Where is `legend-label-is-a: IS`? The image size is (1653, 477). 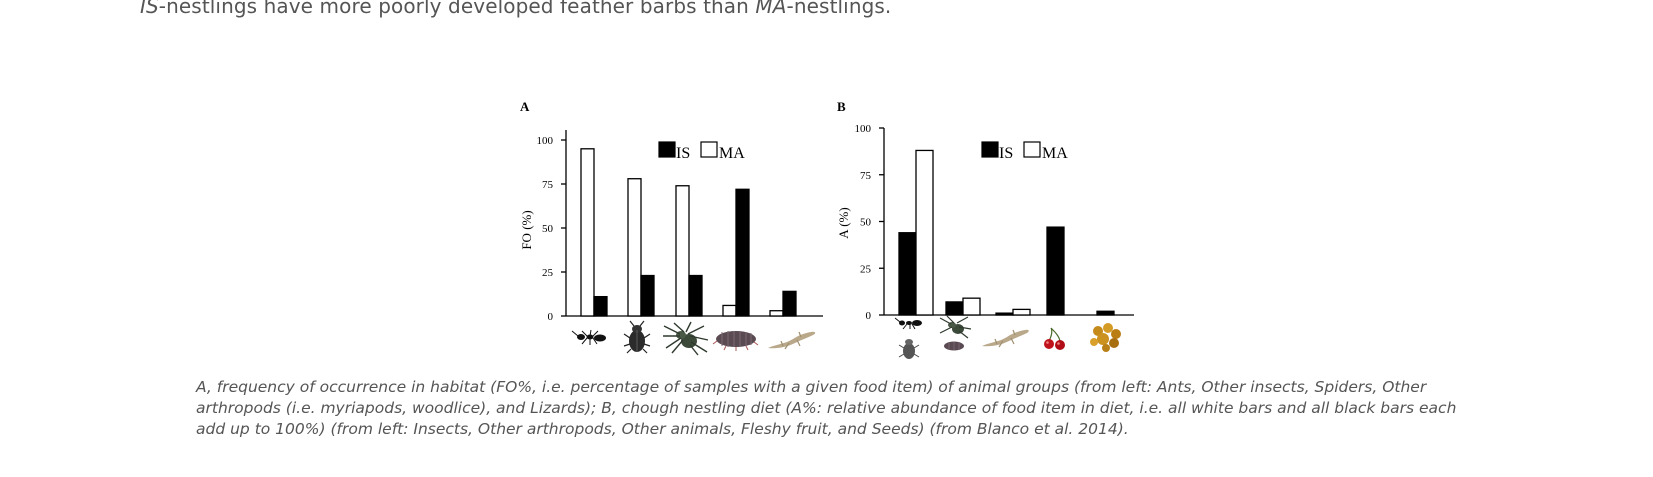 legend-label-is-a: IS is located at coordinates (683, 153).